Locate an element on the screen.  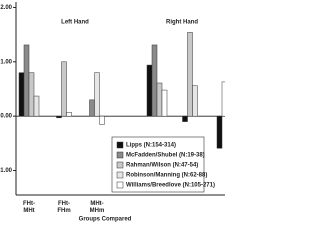
y-tick-label: 2.00 is located at coordinates (6, 8).